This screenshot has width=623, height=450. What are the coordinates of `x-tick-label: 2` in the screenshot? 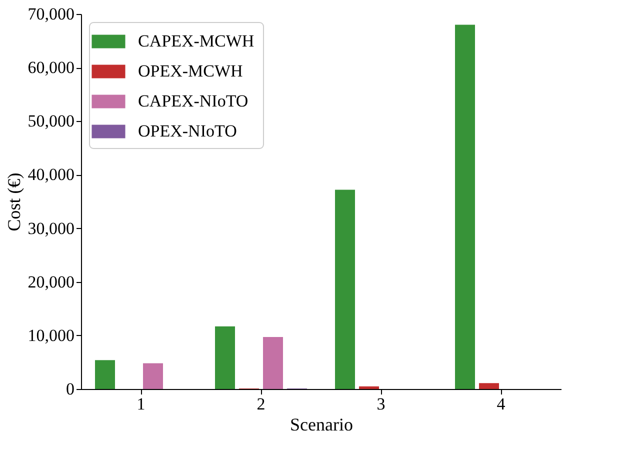 It's located at (261, 404).